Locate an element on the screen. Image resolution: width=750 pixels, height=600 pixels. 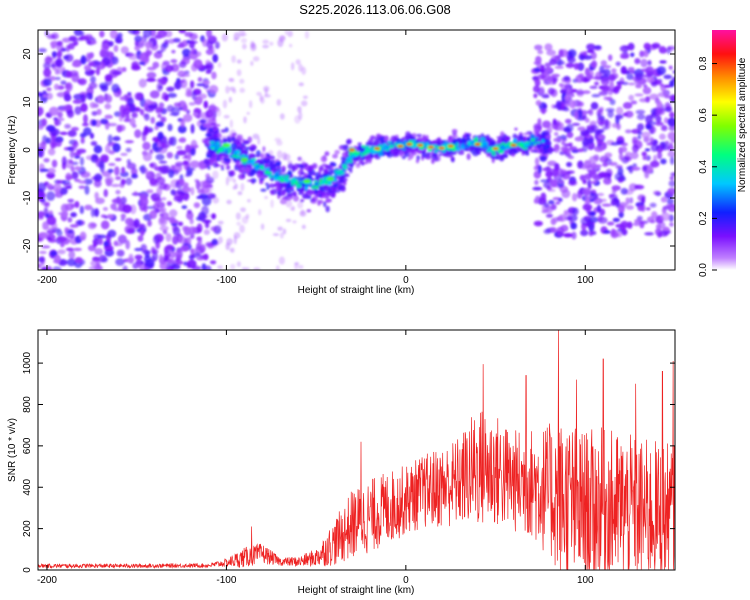
snr-xtick-label: -200 is located at coordinates (47, 580).